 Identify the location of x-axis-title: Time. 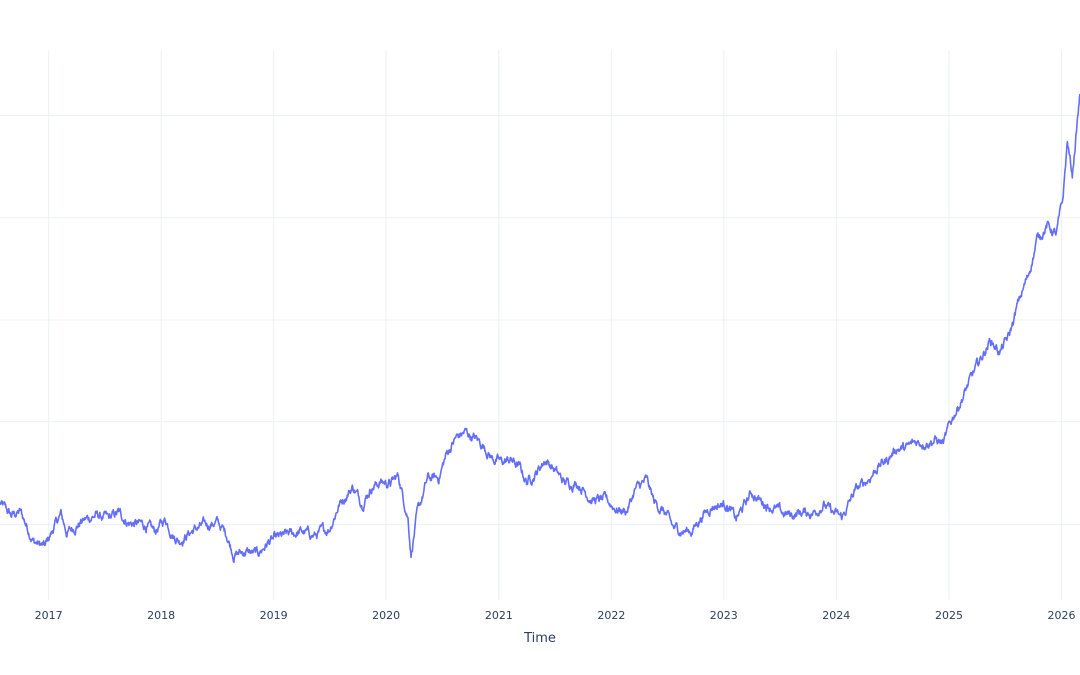
(539, 638).